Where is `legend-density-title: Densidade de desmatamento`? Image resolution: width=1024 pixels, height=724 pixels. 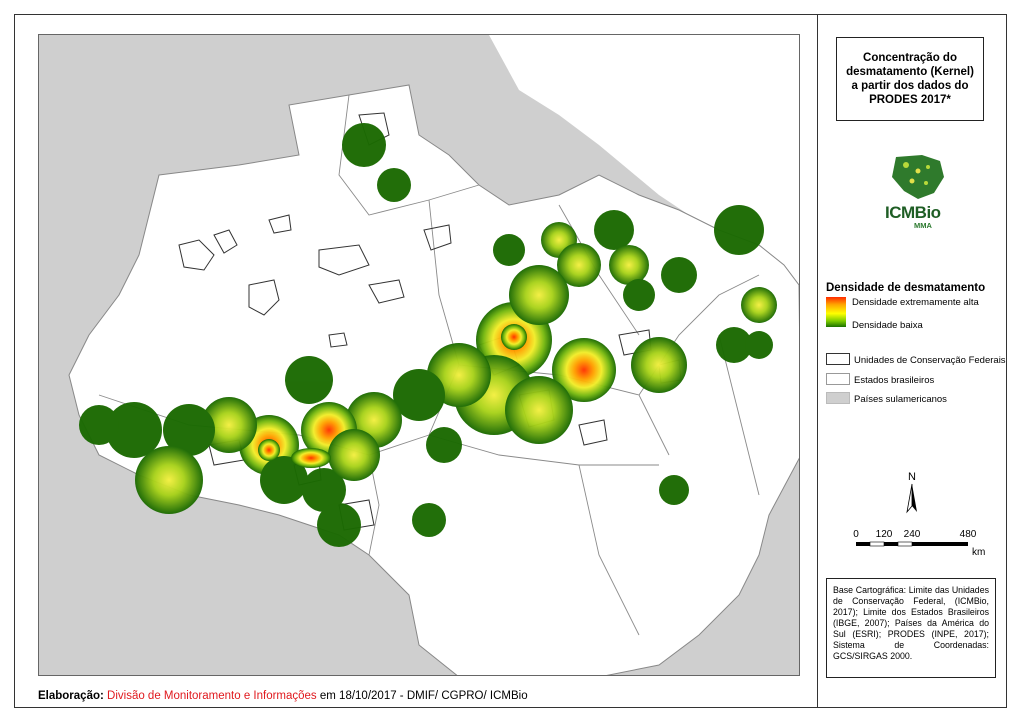
legend-density-title: Densidade de desmatamento is located at coordinates (906, 288).